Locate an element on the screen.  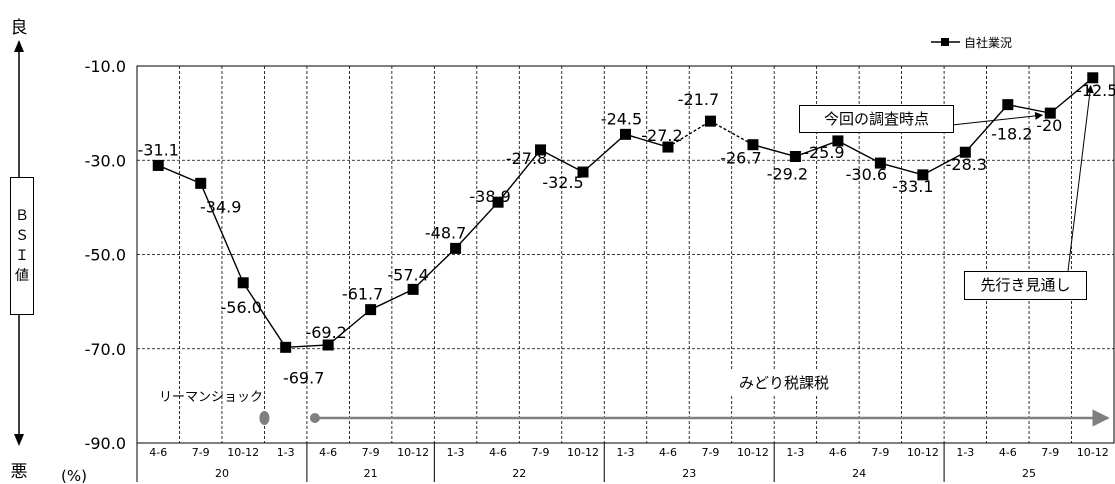
legend-marker is located at coordinates (945, 42).